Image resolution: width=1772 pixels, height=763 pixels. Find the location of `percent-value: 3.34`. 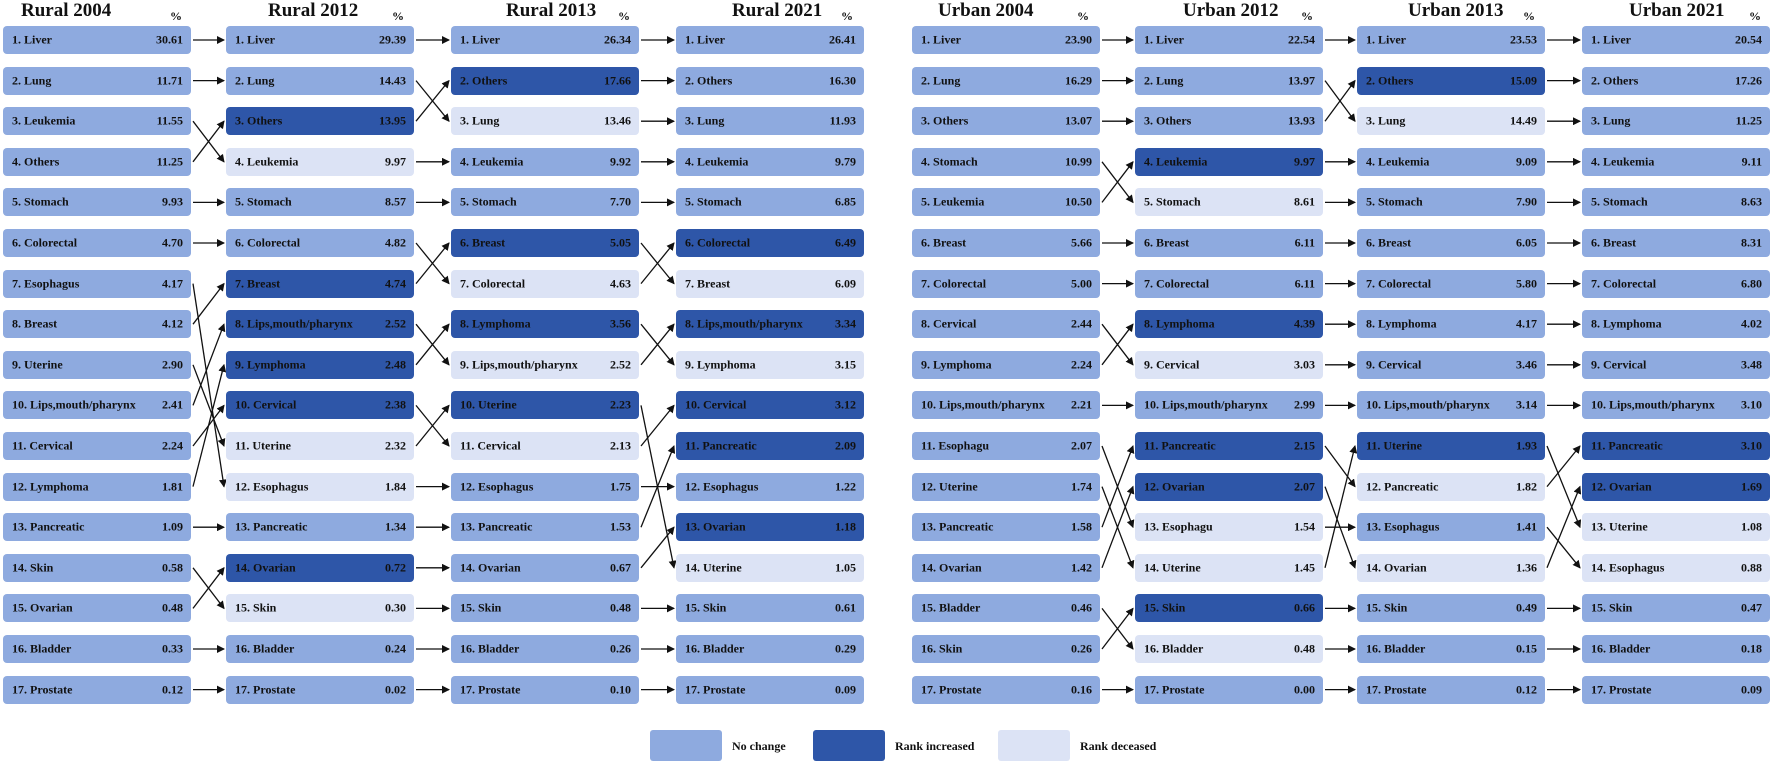

percent-value: 3.34 is located at coordinates (845, 323).